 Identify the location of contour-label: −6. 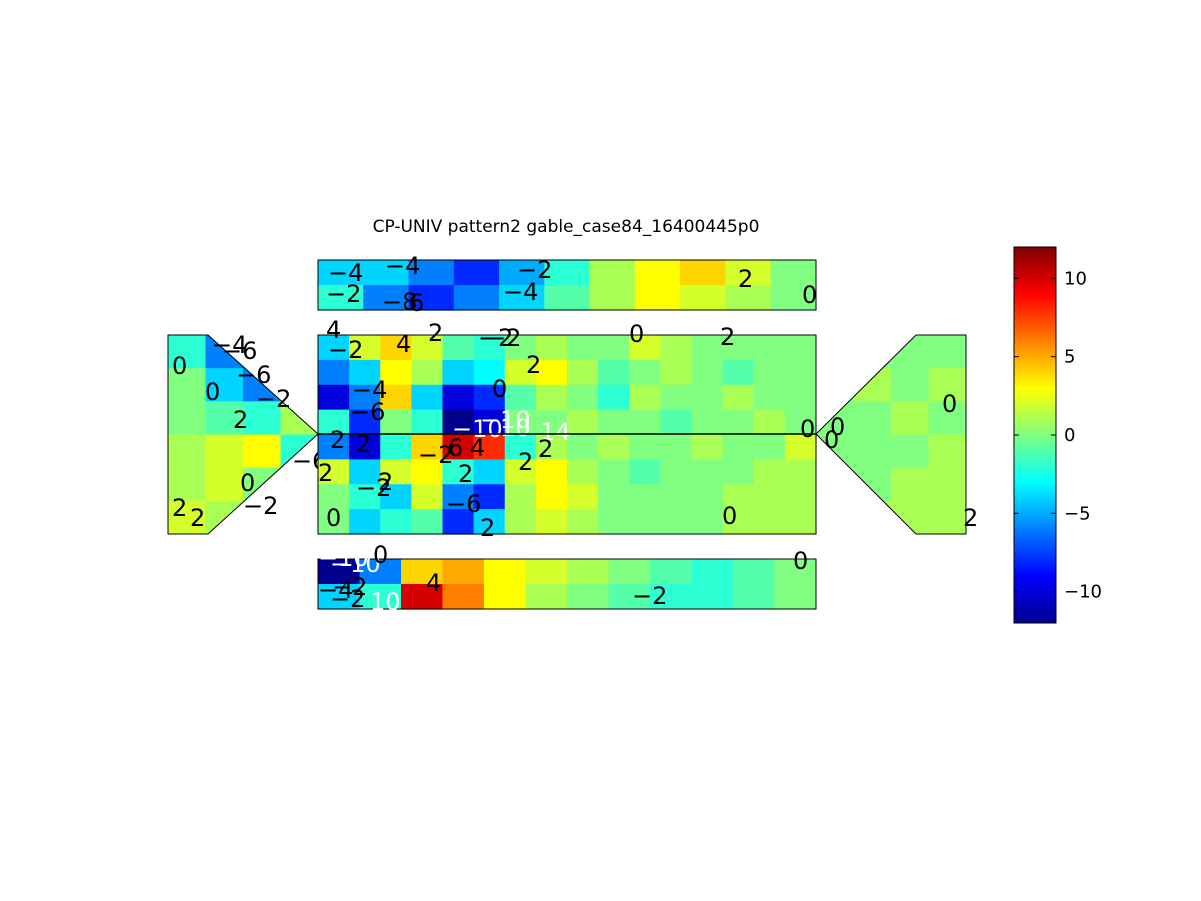
(239, 351).